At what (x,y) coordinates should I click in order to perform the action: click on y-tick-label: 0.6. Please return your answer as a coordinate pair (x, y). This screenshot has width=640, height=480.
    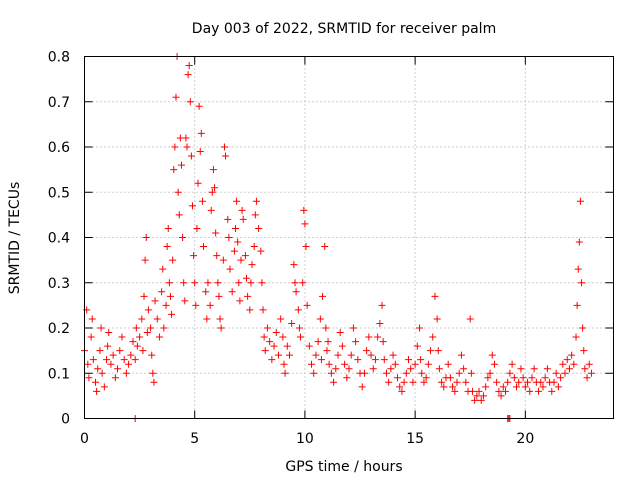
    Looking at the image, I should click on (59, 148).